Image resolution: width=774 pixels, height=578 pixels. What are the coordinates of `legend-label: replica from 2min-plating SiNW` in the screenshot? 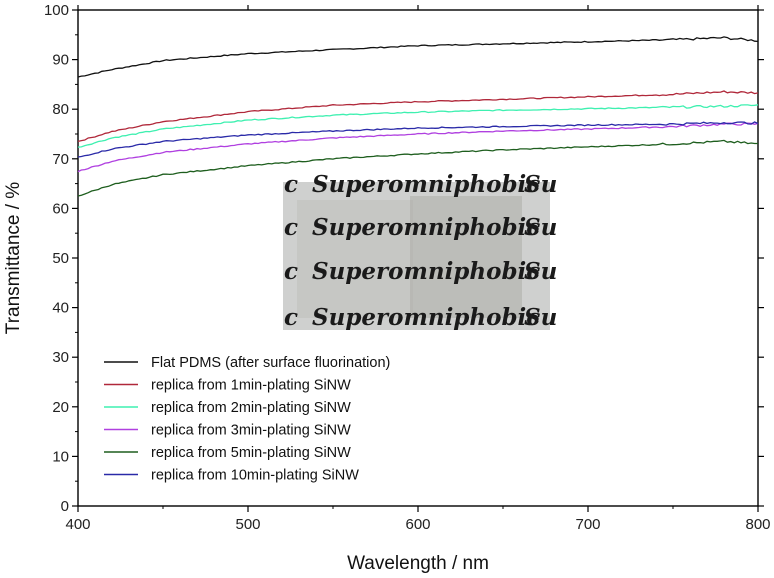 It's located at (251, 408).